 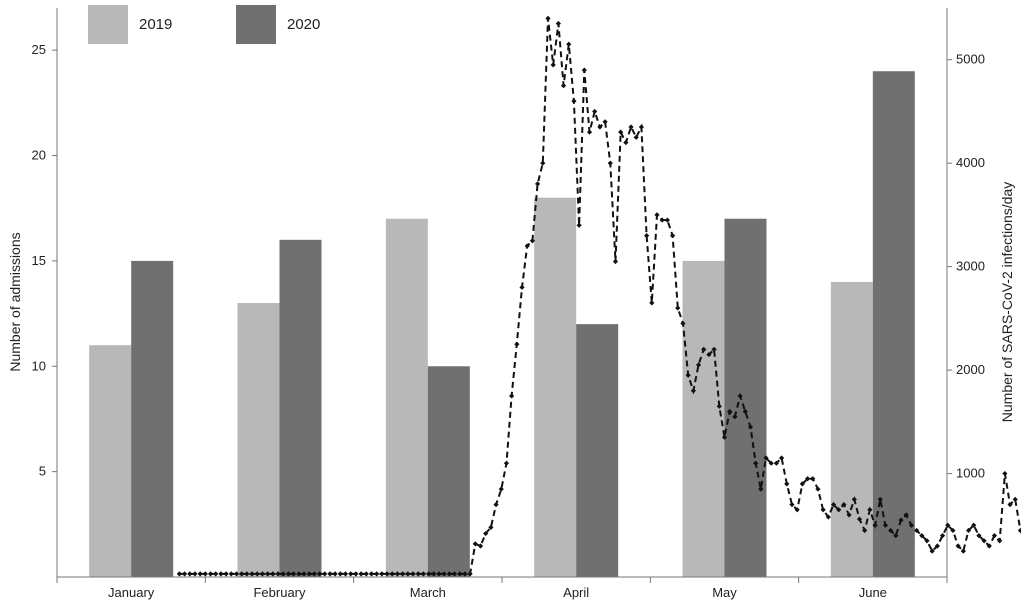 I want to click on bar-2019-may, so click(x=703, y=418).